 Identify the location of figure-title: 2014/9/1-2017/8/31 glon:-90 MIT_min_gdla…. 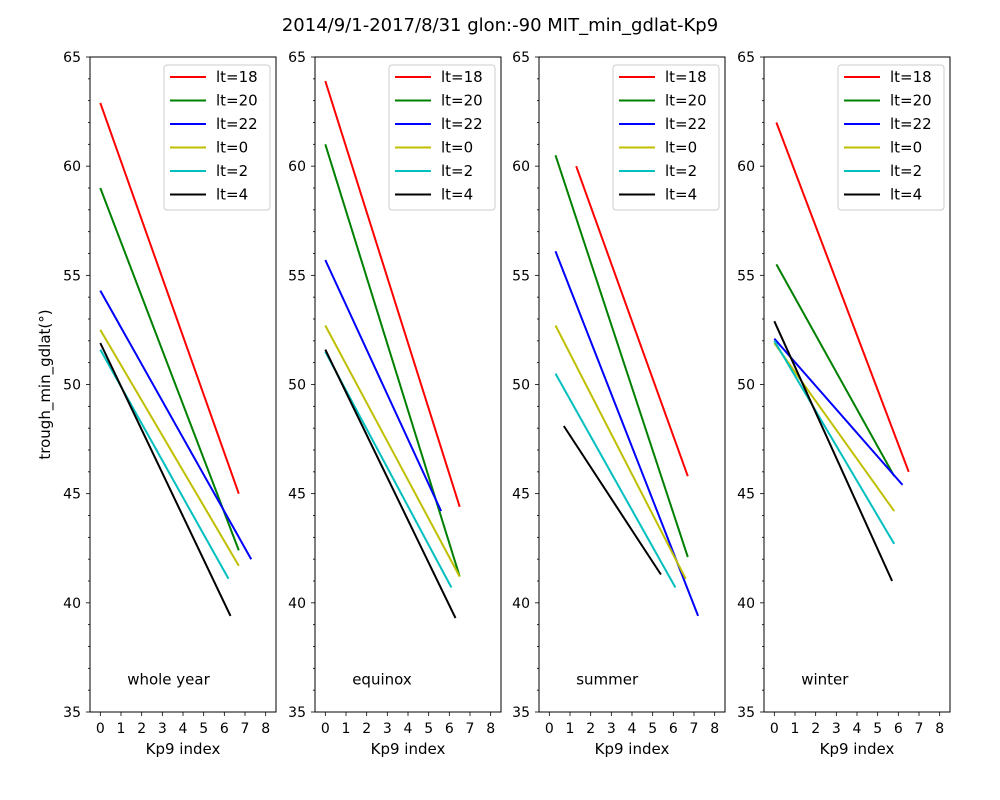
(500, 25).